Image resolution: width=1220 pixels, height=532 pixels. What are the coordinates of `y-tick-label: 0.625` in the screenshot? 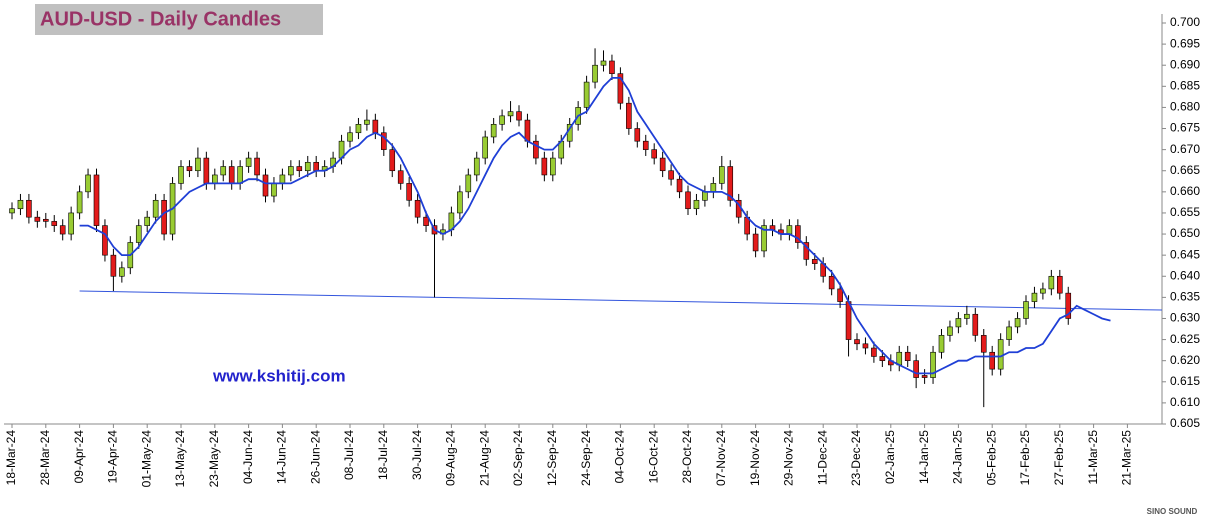 It's located at (1185, 339).